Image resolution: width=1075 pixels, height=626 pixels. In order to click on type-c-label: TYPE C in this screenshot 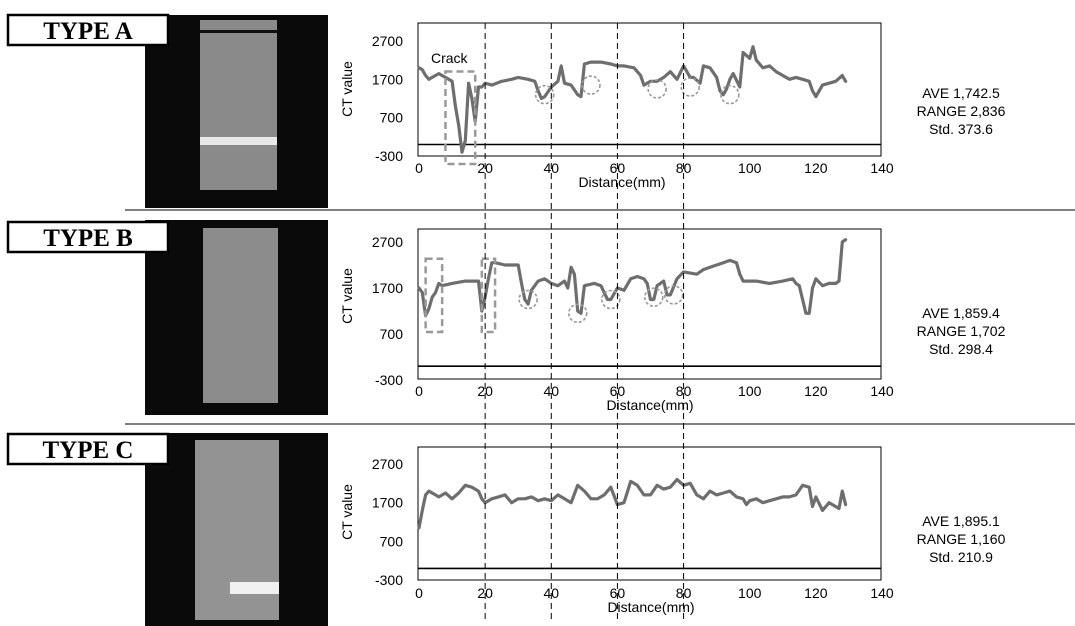, I will do `click(88, 450)`.